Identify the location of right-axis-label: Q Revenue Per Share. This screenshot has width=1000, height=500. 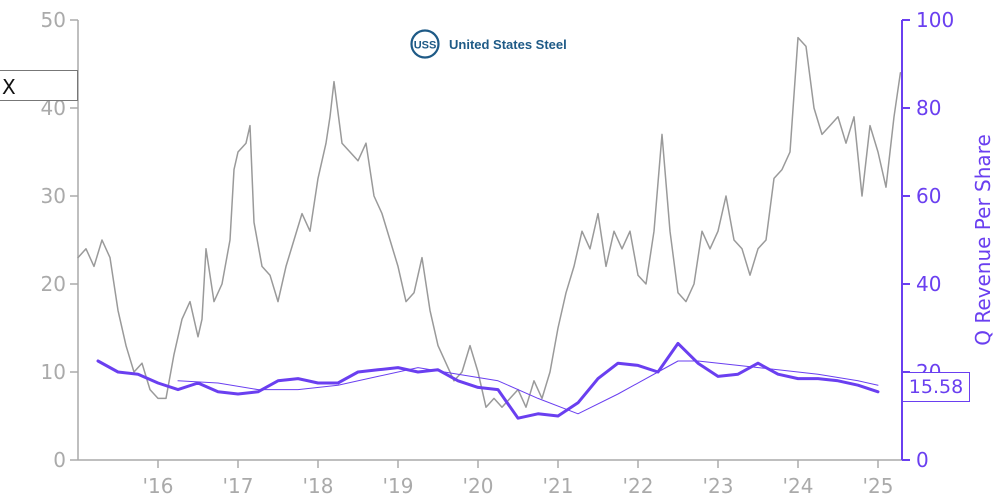
(983, 240).